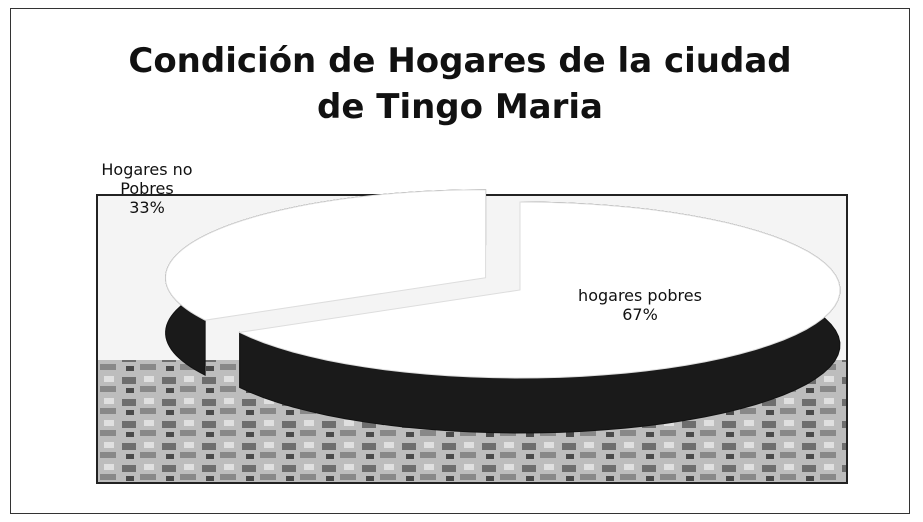 This screenshot has width=923, height=522. I want to click on slice-label: hogares pobres 67%, so click(640, 305).